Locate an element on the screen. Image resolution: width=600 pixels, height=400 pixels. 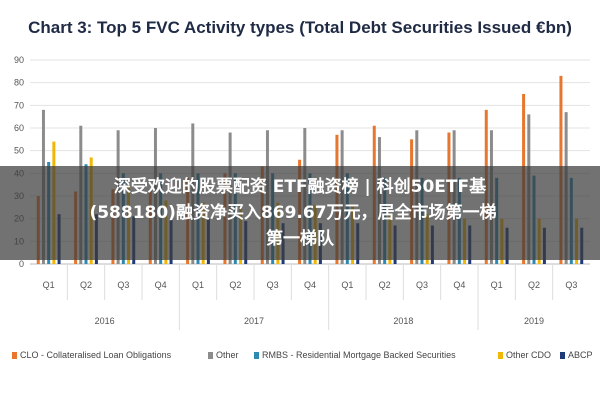
x-year-label: 2019 is located at coordinates (534, 321).